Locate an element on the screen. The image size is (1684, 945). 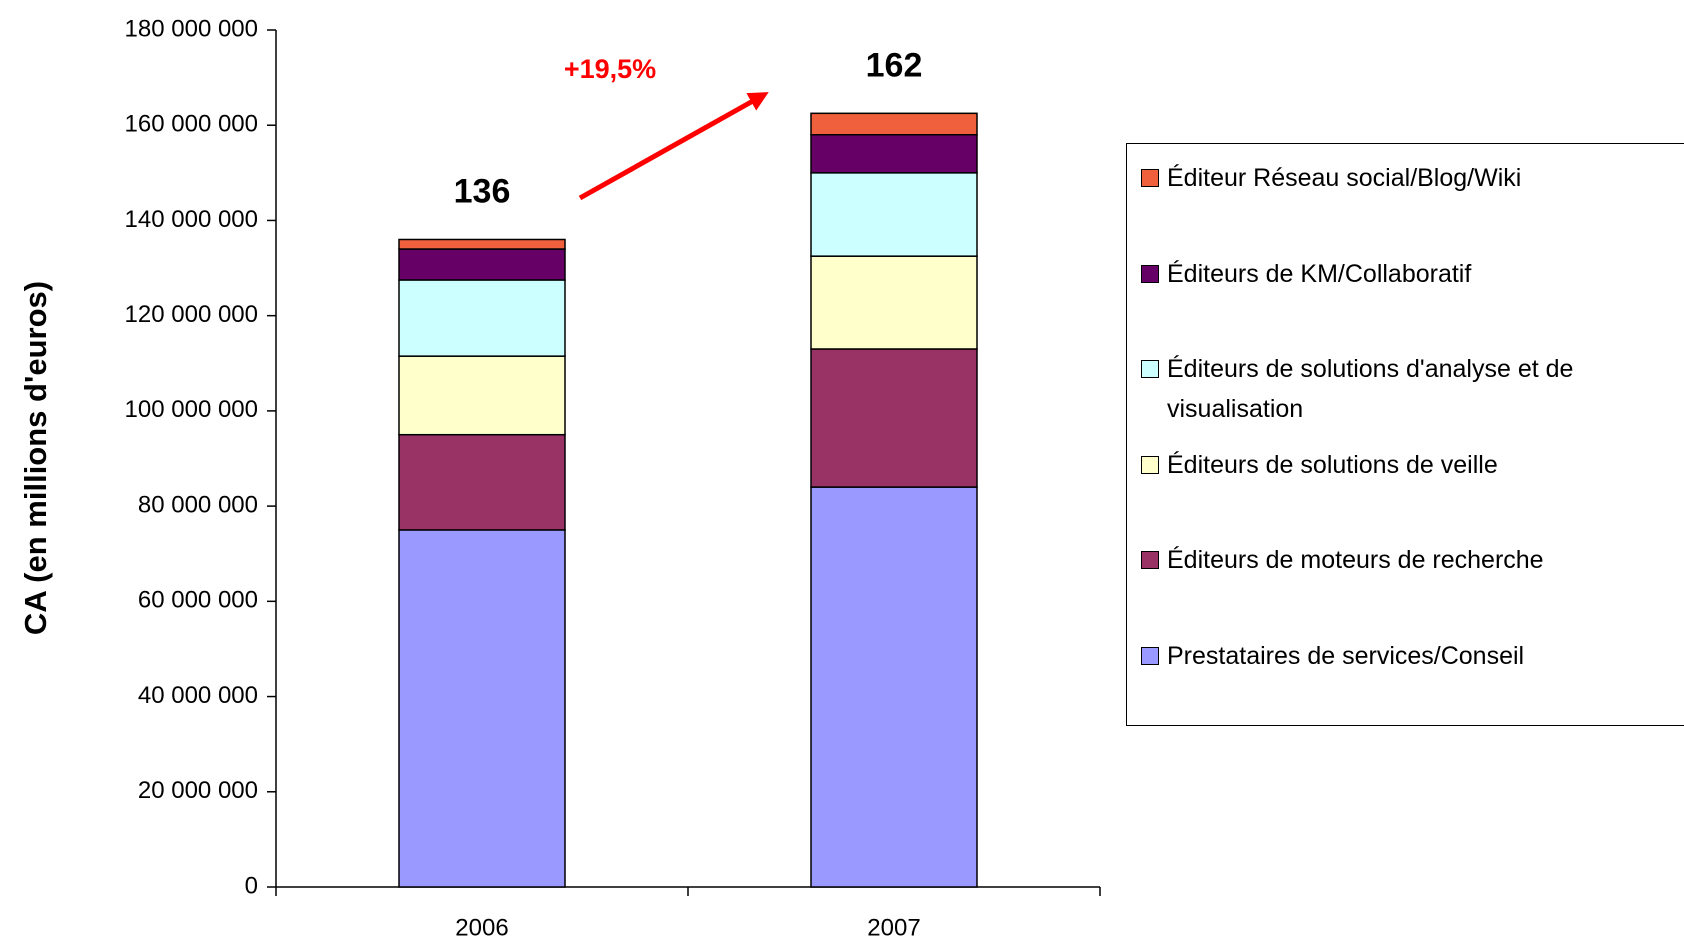
legend-item: Éditeurs de solutions de veille is located at coordinates (1408, 465).